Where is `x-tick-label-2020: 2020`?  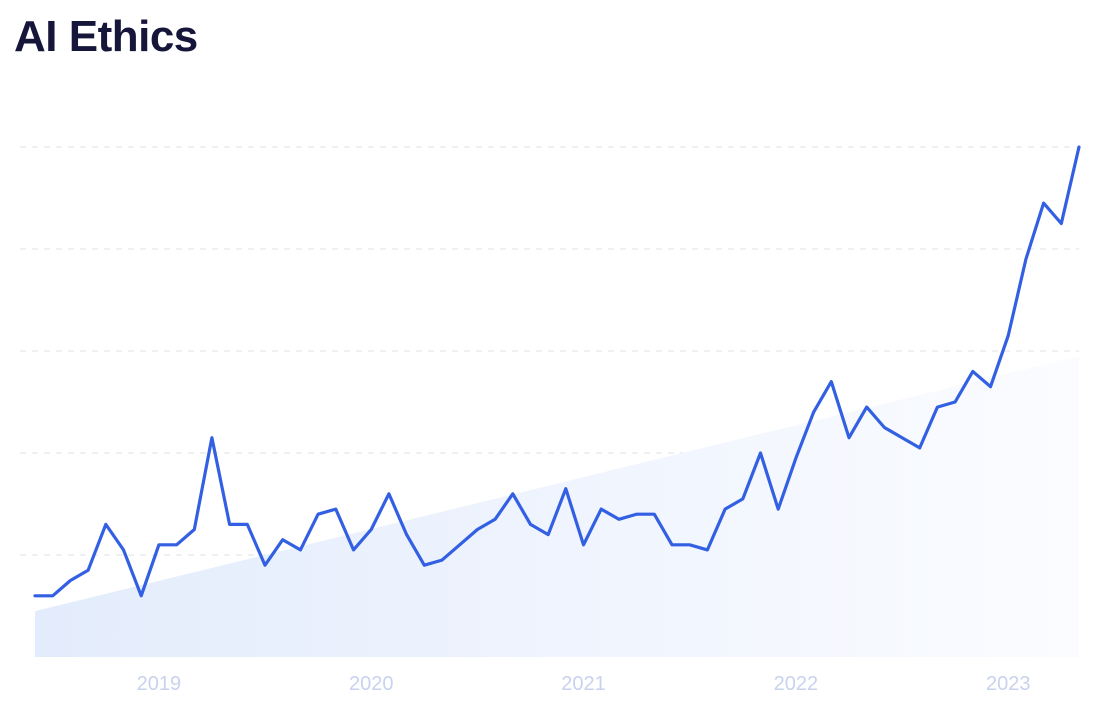 x-tick-label-2020: 2020 is located at coordinates (371, 684).